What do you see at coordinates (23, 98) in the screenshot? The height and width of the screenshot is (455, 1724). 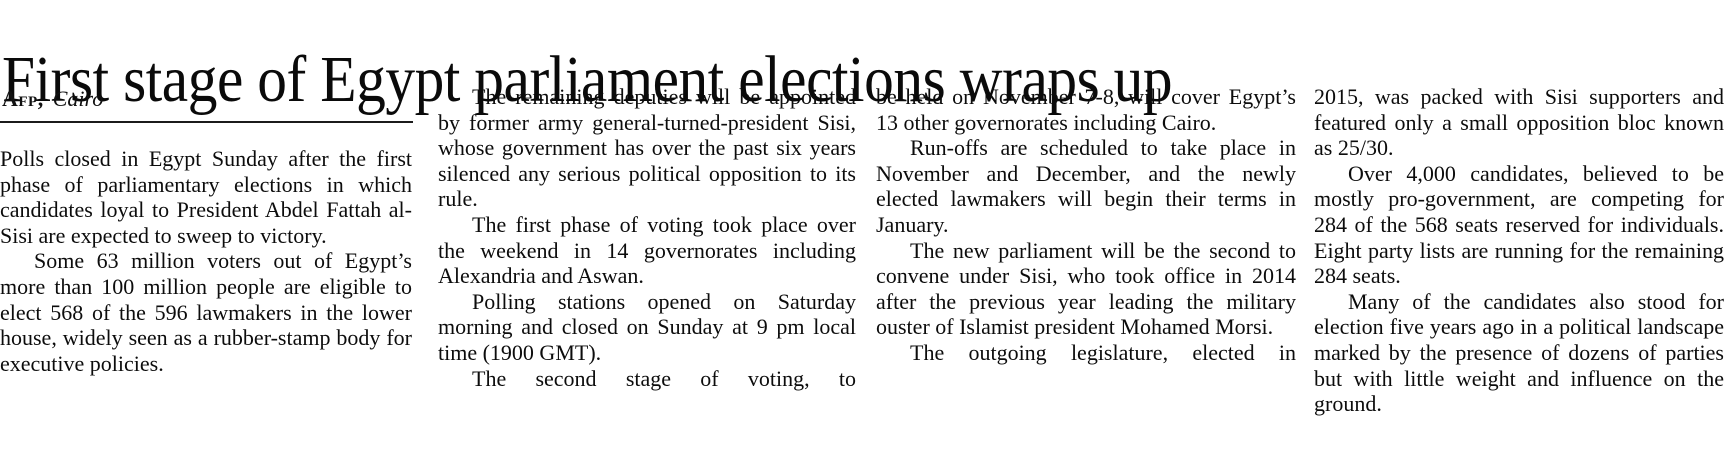 I see `byline-agency: Afp,` at bounding box center [23, 98].